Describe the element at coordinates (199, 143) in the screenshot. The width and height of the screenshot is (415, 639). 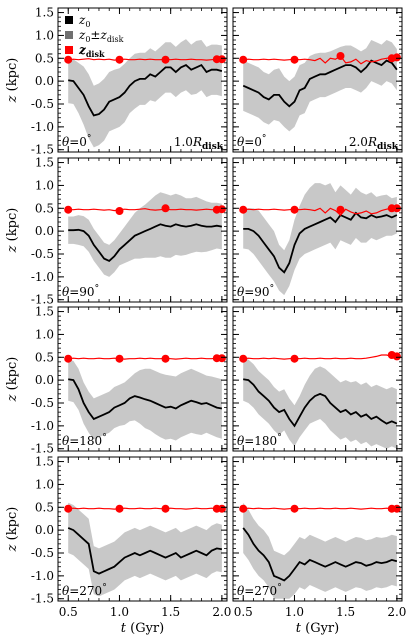
I see `column-label: 1.0Rdisk` at that location.